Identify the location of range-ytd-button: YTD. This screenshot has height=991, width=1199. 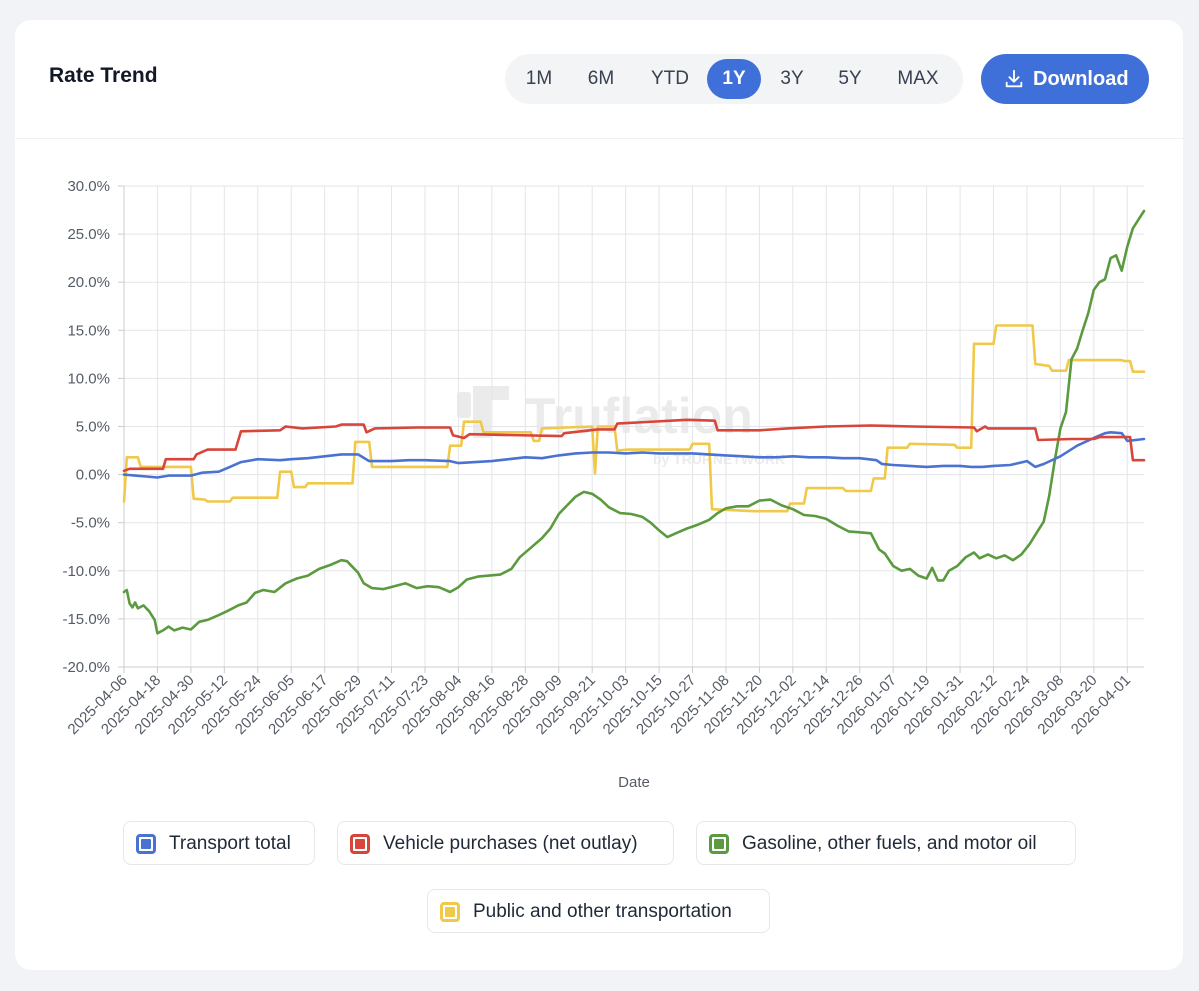
(670, 78).